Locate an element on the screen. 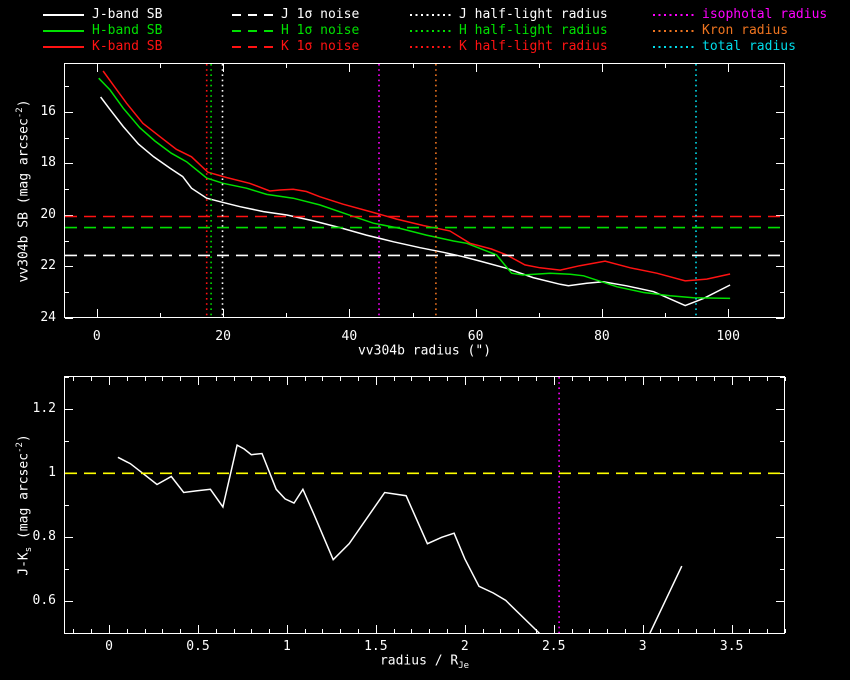 The width and height of the screenshot is (850, 680). legend-column-1: J-band SB H-band SB K-band SB is located at coordinates (102, 31).